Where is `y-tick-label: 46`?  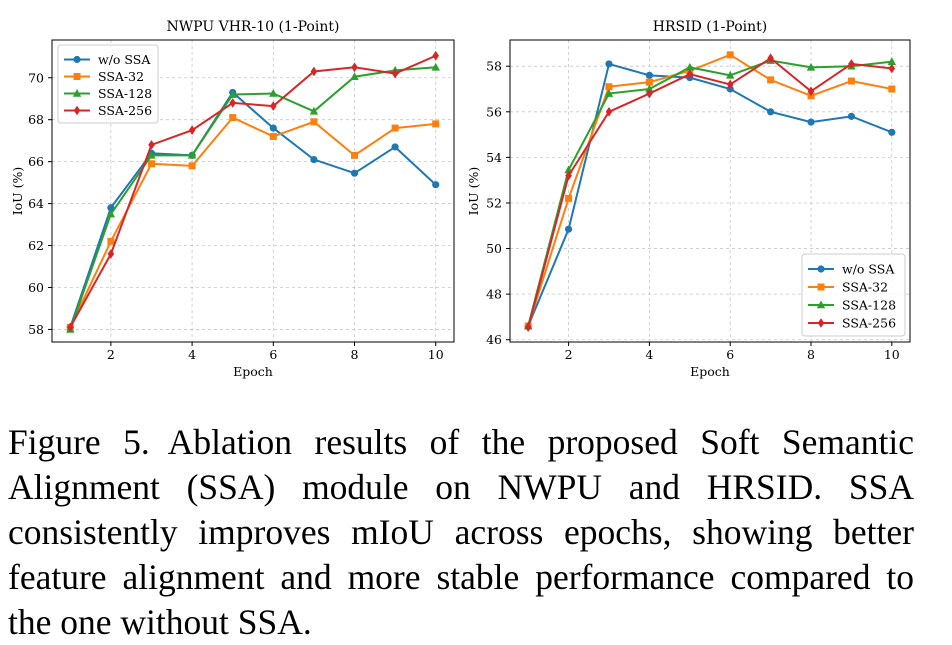 y-tick-label: 46 is located at coordinates (494, 339).